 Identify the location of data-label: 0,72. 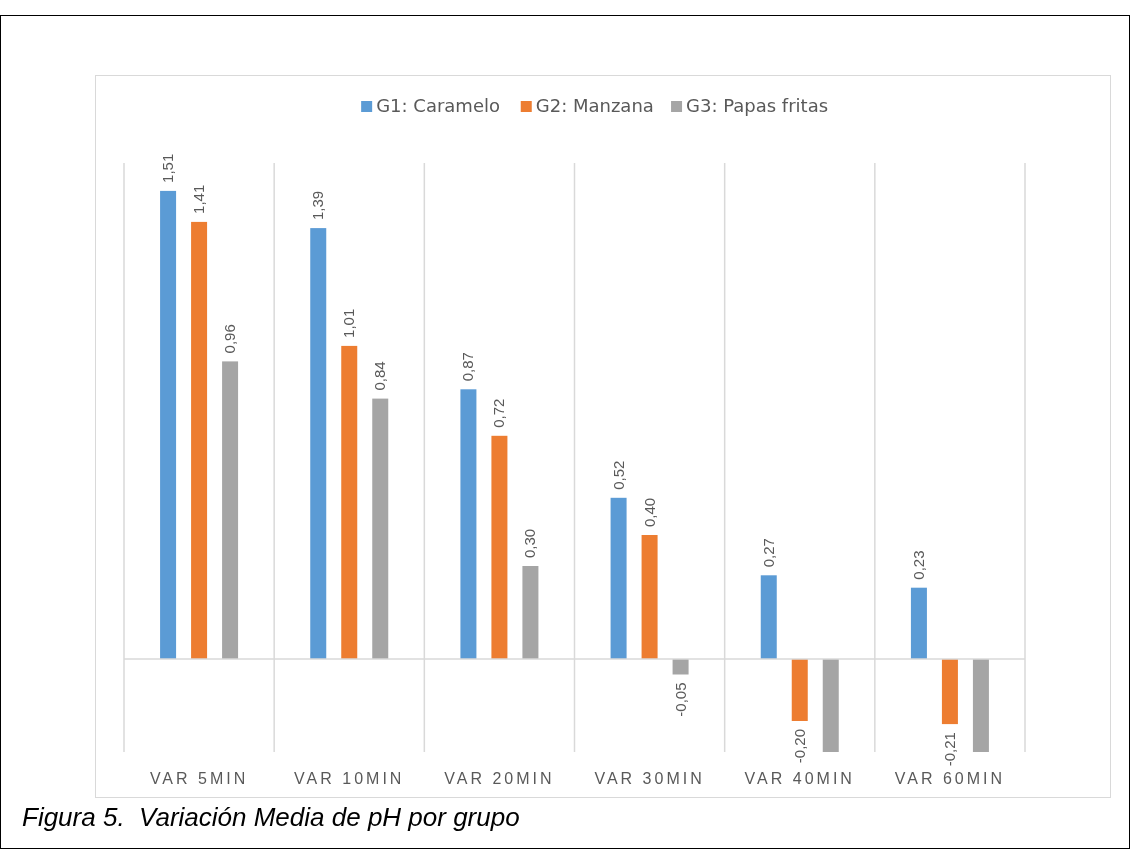
(499, 413).